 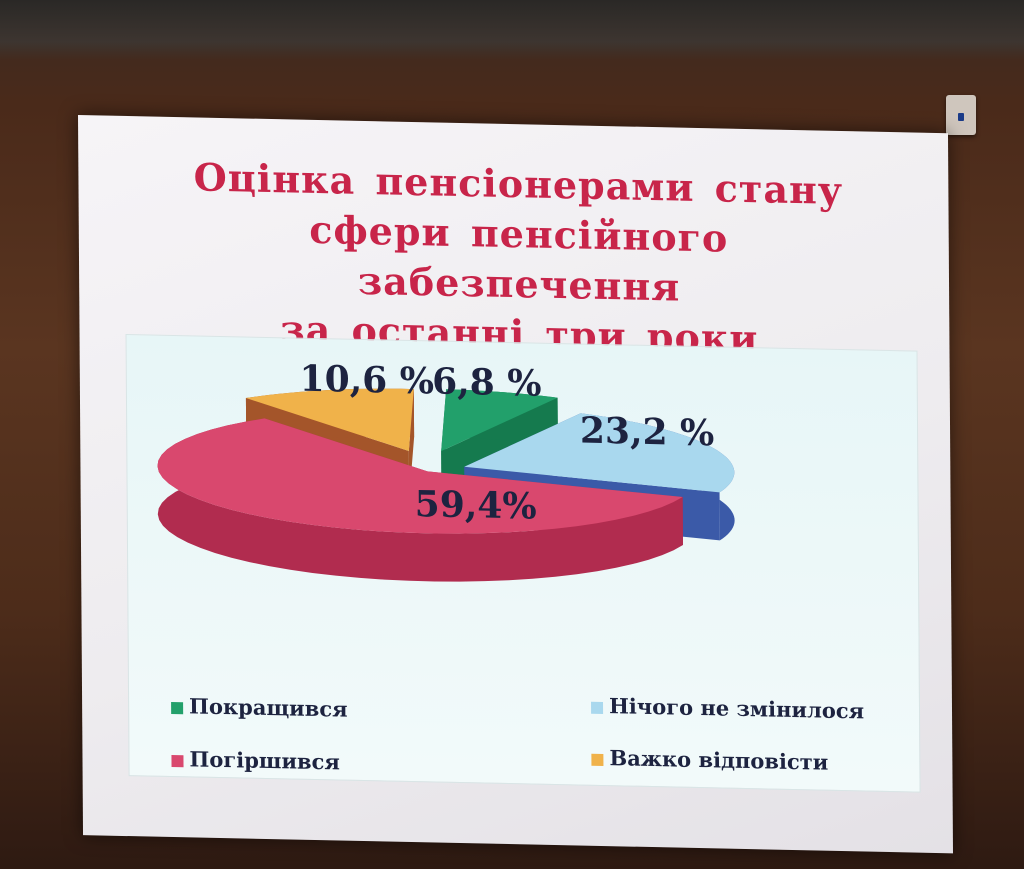 I want to click on legend-swatch-hard-to-say, so click(x=597, y=759).